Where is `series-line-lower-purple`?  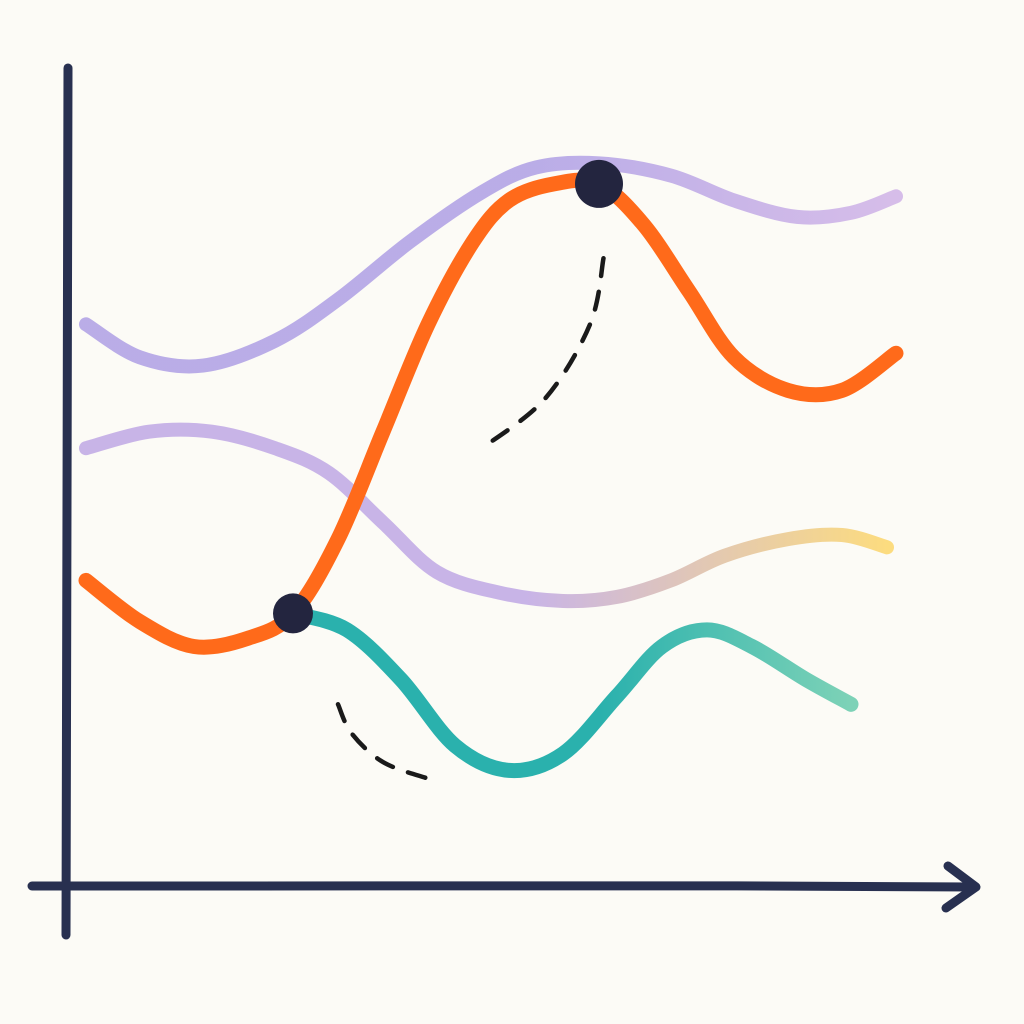 series-line-lower-purple is located at coordinates (486, 515).